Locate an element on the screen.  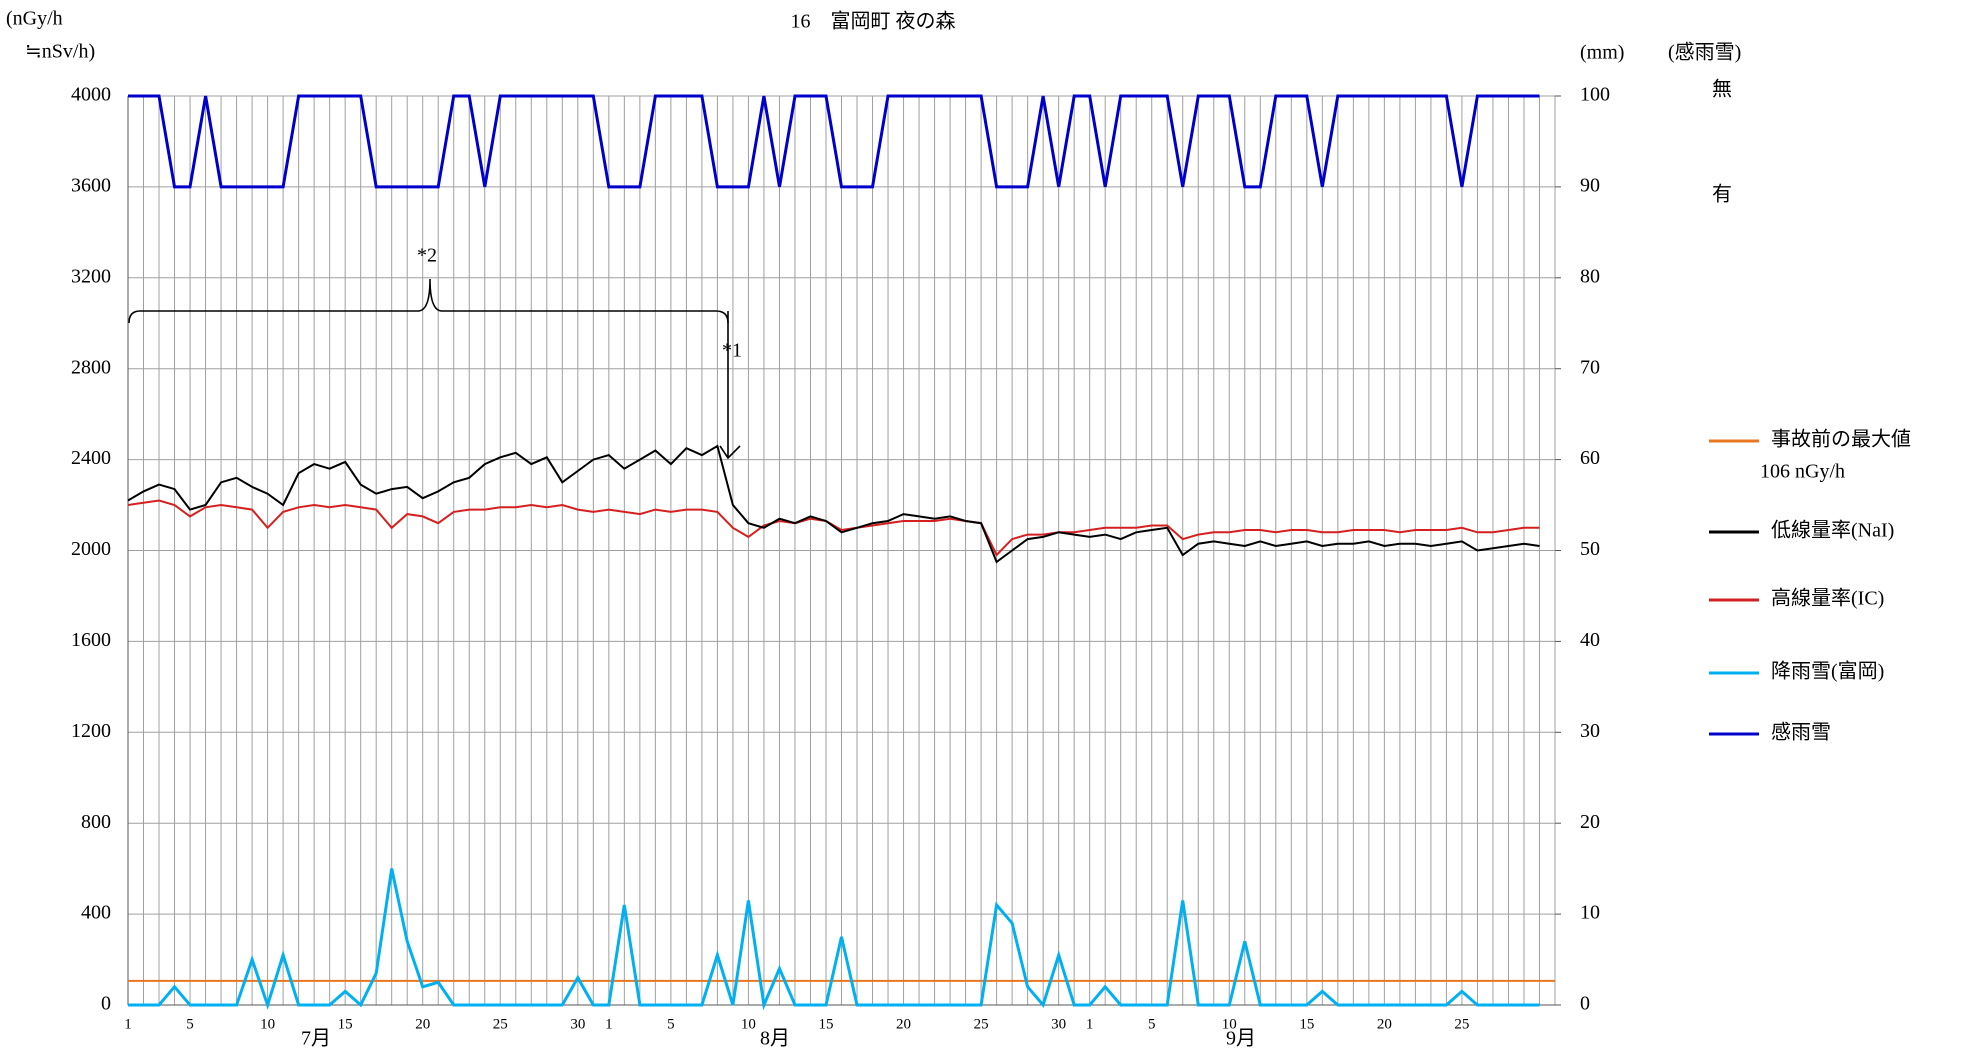
y2-tick-label: 20 is located at coordinates (1590, 822).